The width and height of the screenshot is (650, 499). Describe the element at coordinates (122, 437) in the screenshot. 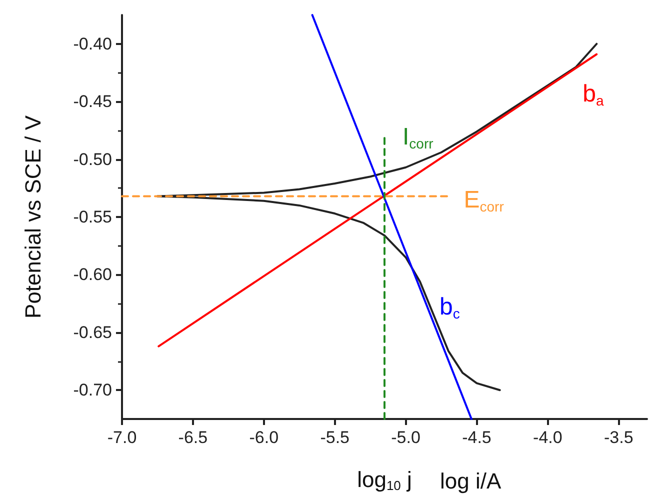

I see `x-tick-label: -7.0` at that location.